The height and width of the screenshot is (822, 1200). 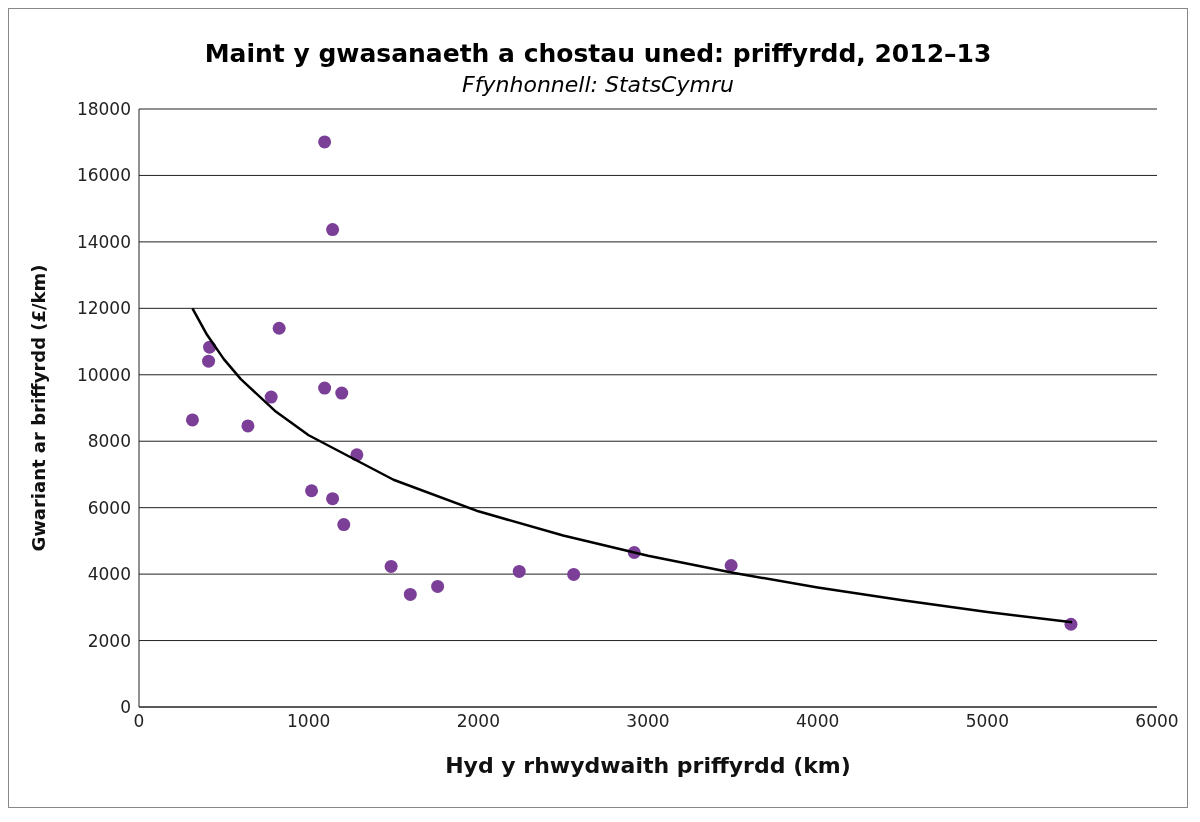 I want to click on x-tick-label: 0, so click(x=139, y=721).